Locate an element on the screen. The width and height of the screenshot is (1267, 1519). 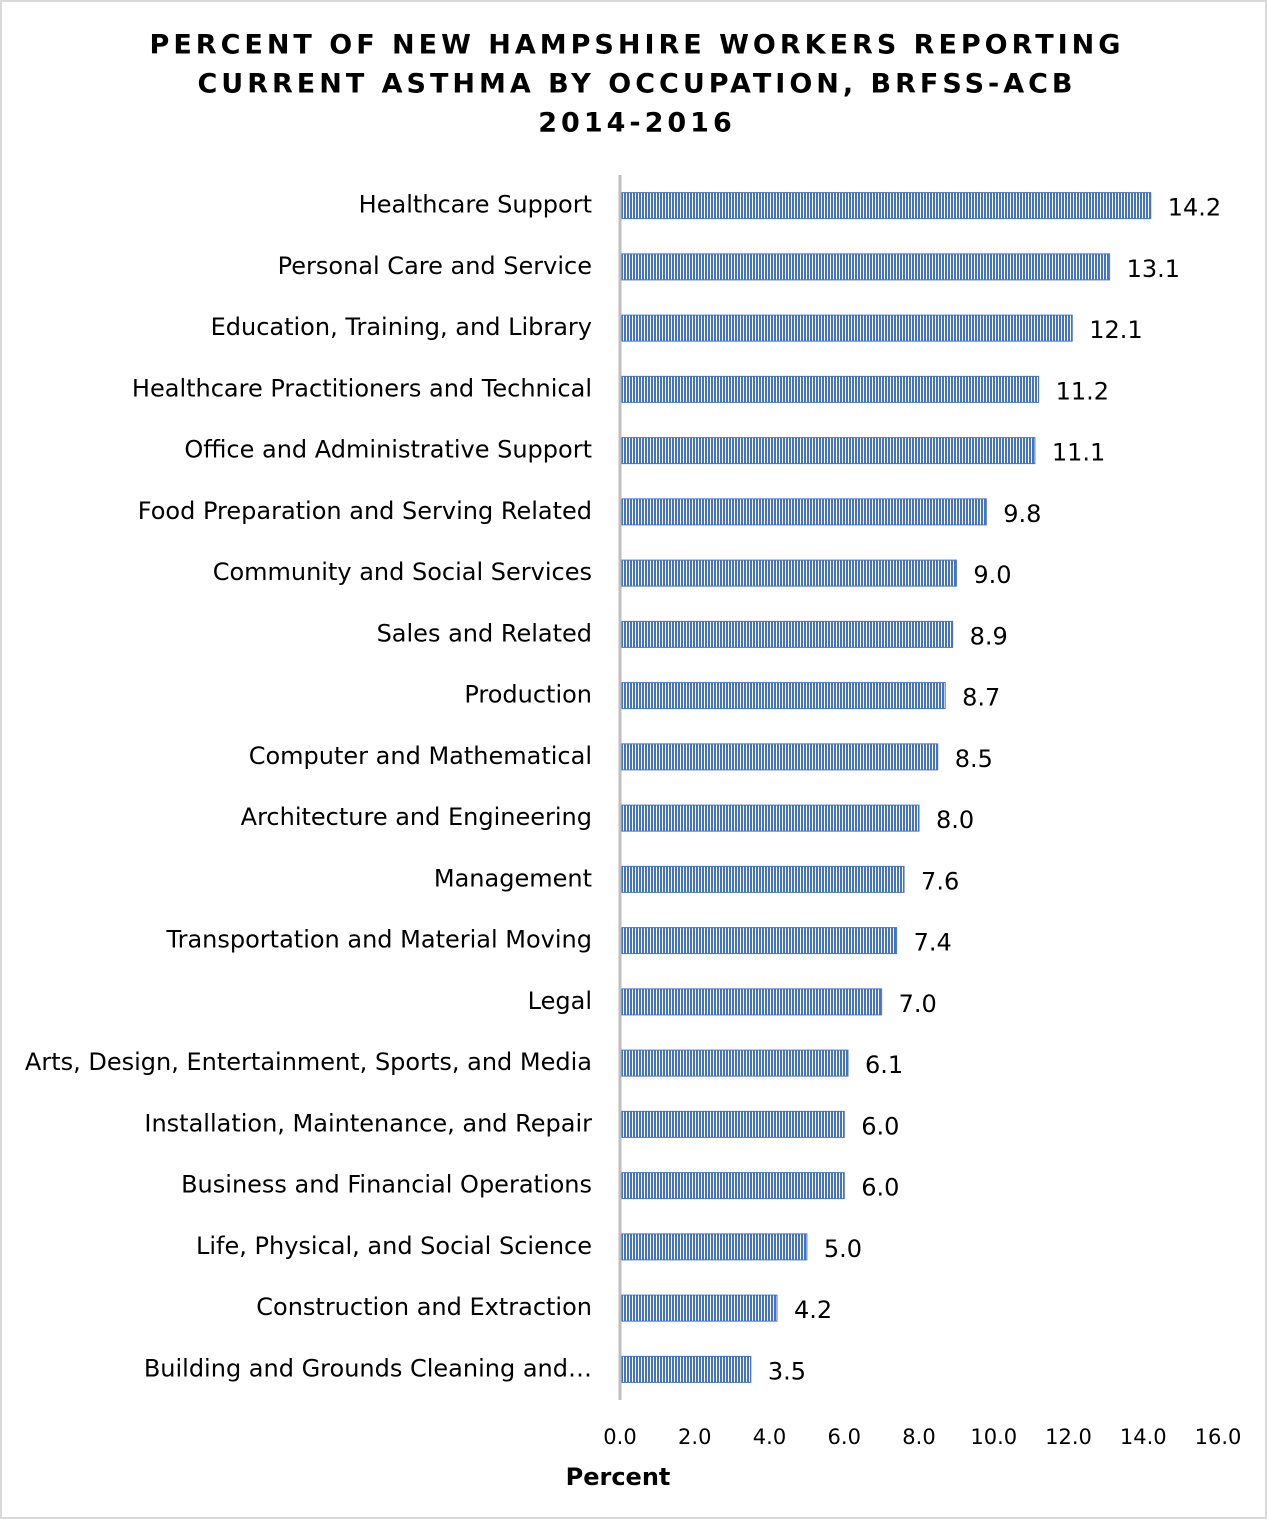
x-tick-label: 2.0 is located at coordinates (694, 1437).